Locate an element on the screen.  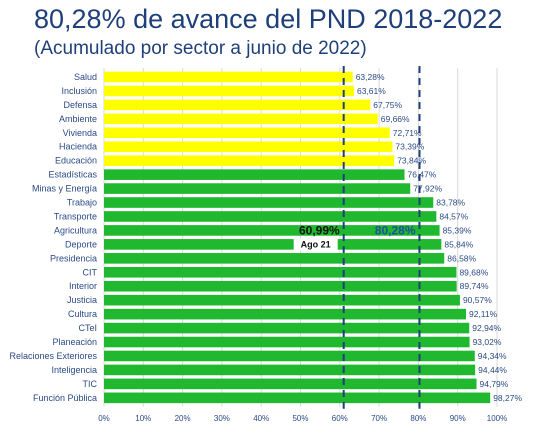
value-label: 86,58% is located at coordinates (461, 258).